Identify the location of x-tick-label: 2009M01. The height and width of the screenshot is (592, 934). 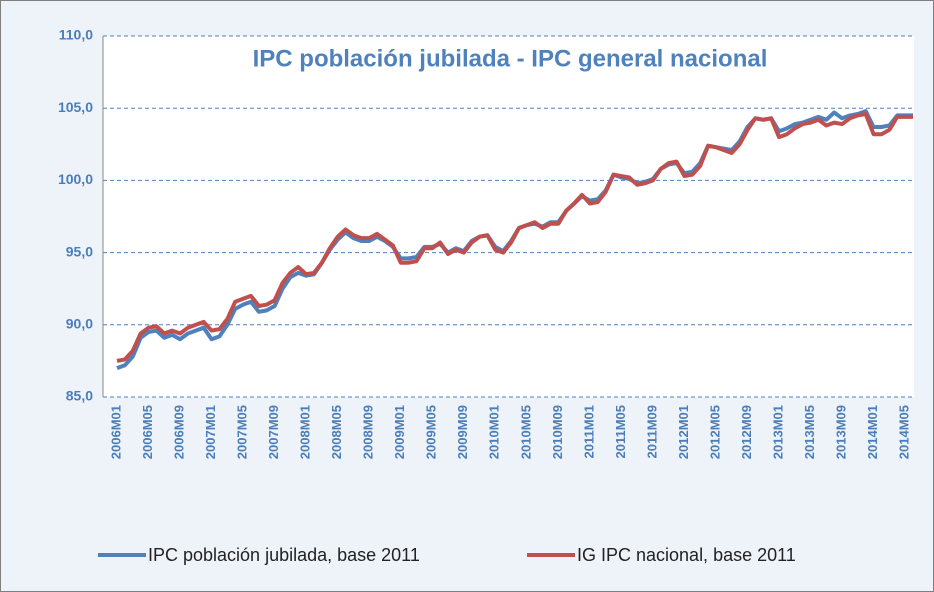
(399, 432).